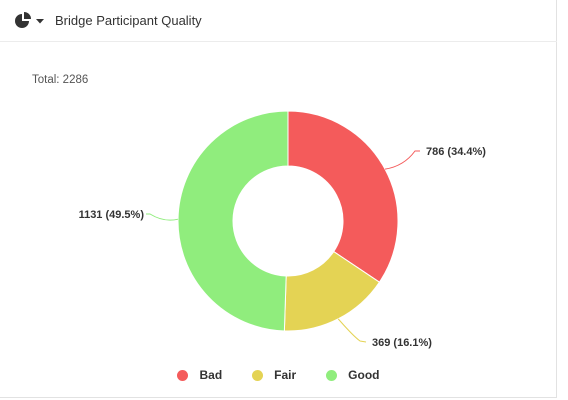  I want to click on data-label-connector-bad, so click(402, 160).